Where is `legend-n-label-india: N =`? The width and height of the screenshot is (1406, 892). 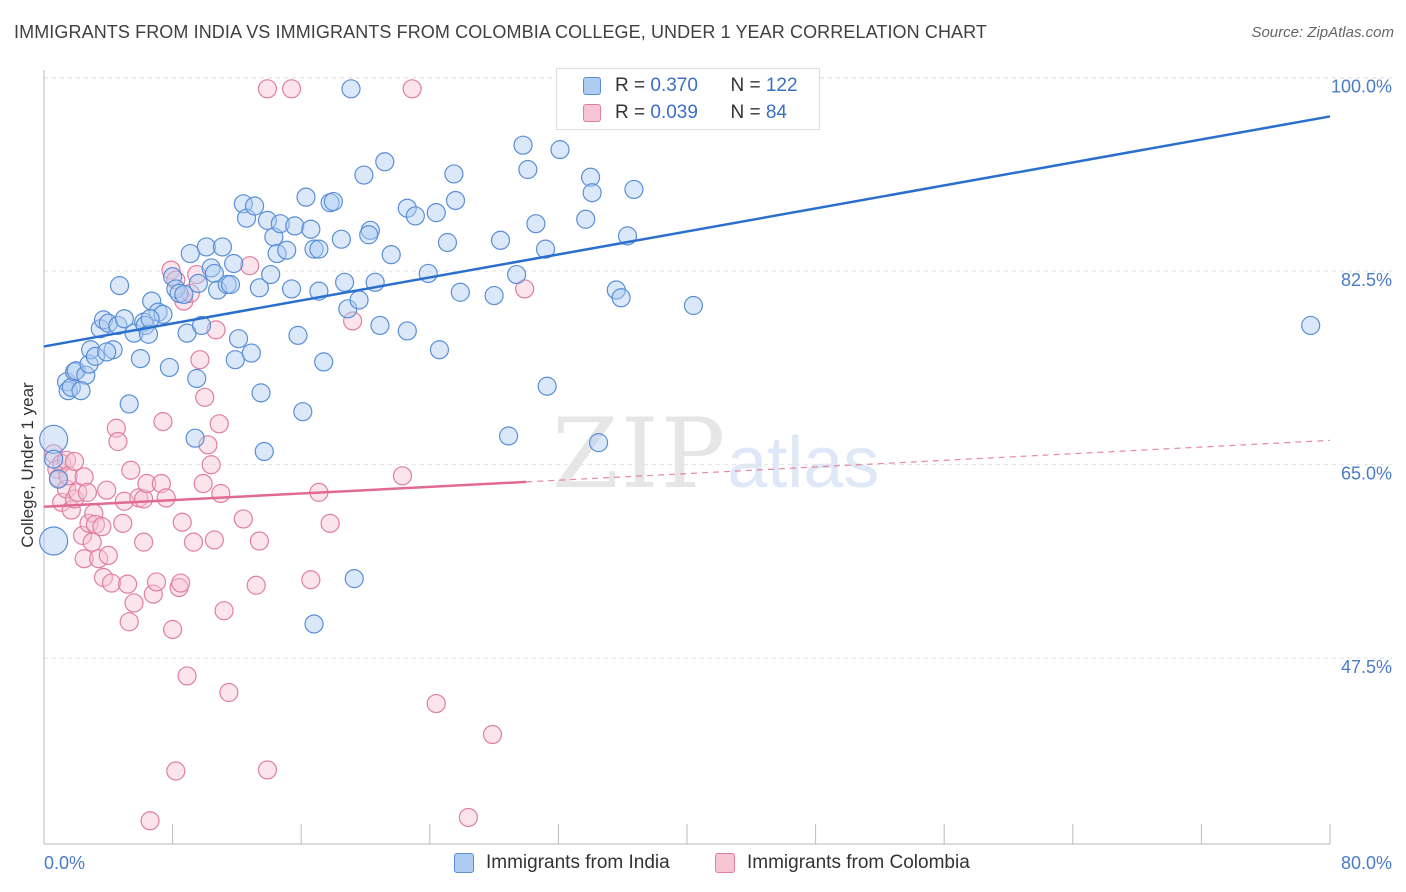
legend-n-label-india: N = is located at coordinates (748, 85).